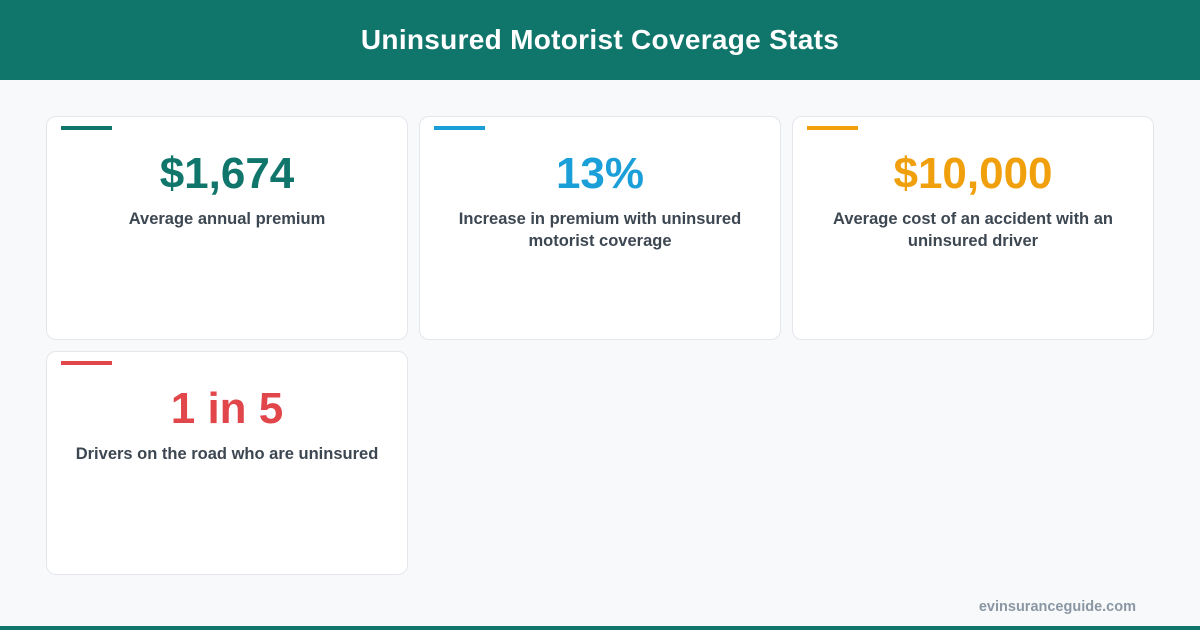  I want to click on footer-source: evinsuranceguide.com, so click(1057, 607).